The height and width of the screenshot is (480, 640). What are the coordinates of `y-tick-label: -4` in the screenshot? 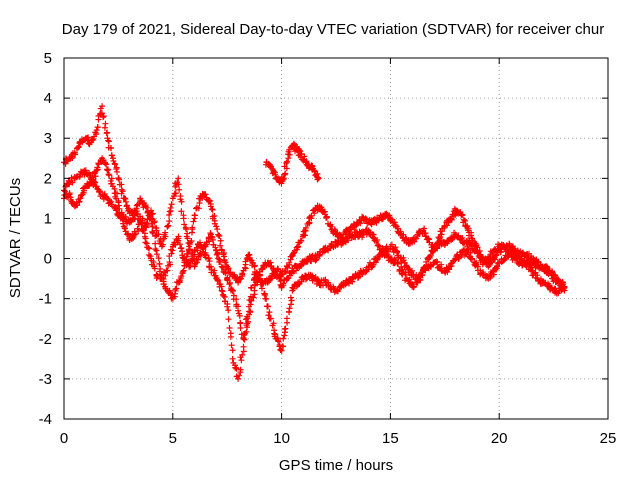 It's located at (45, 419).